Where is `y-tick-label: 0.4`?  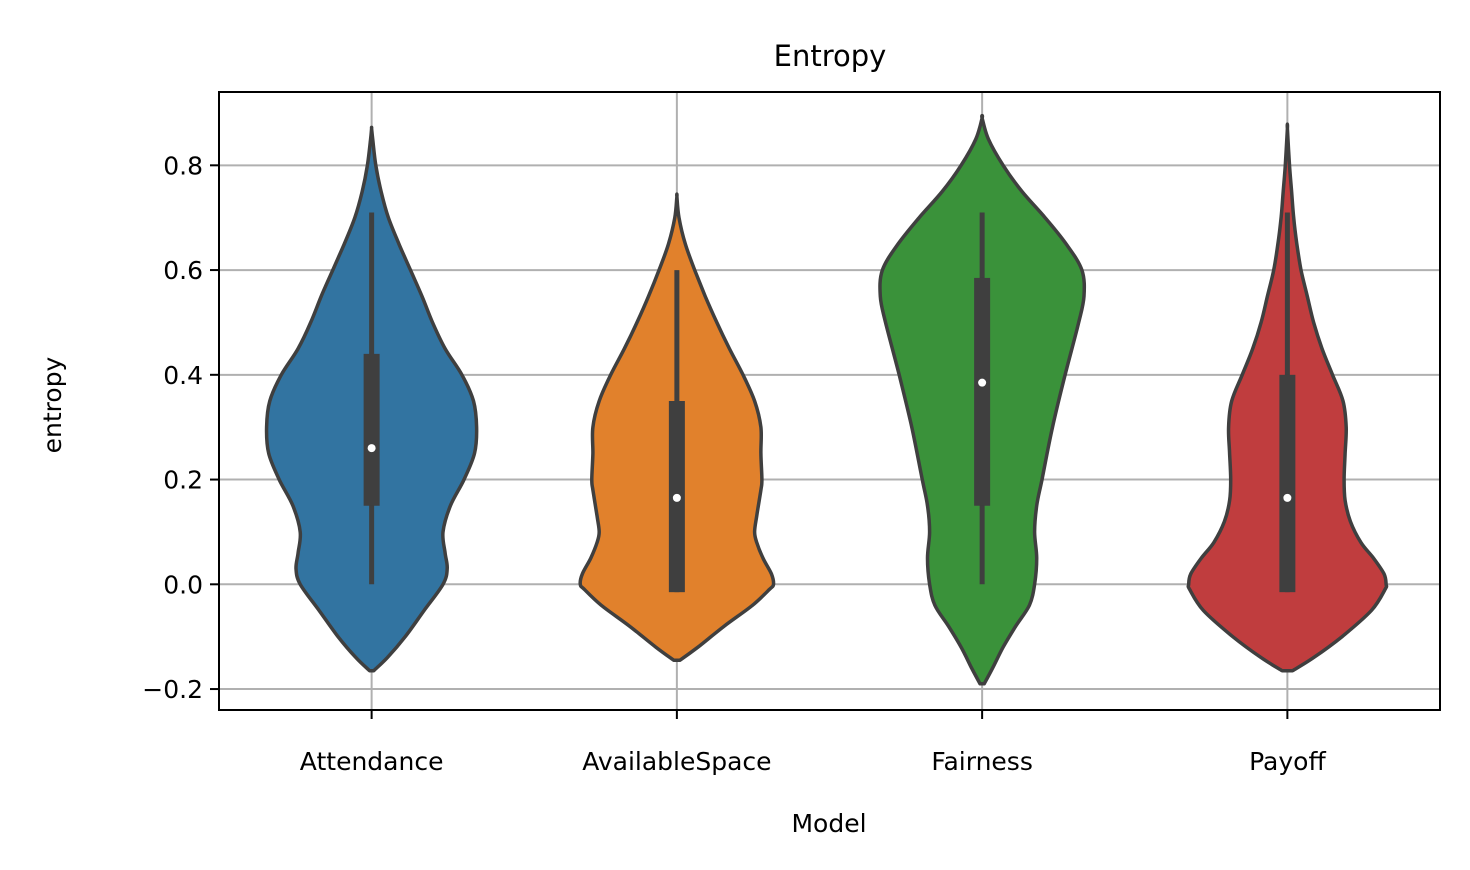 y-tick-label: 0.4 is located at coordinates (183, 375).